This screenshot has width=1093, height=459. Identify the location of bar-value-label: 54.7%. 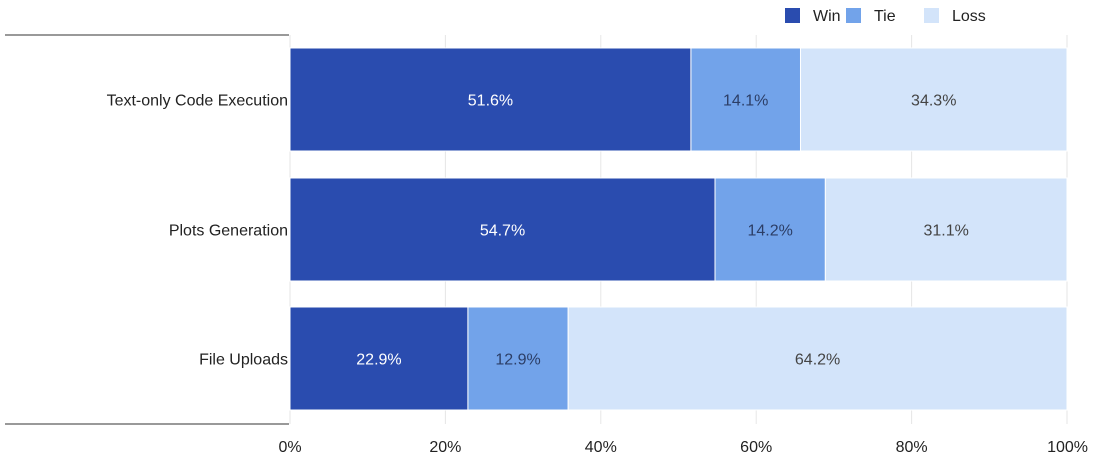
(502, 231).